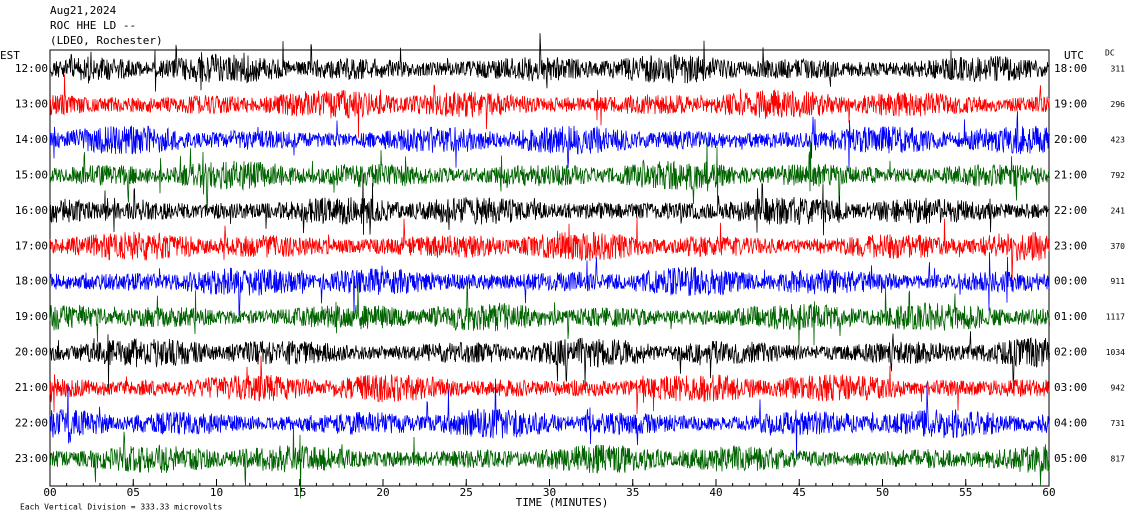 This screenshot has height=519, width=1130. Describe the element at coordinates (31, 245) in the screenshot. I see `est-label: 17:00` at that location.